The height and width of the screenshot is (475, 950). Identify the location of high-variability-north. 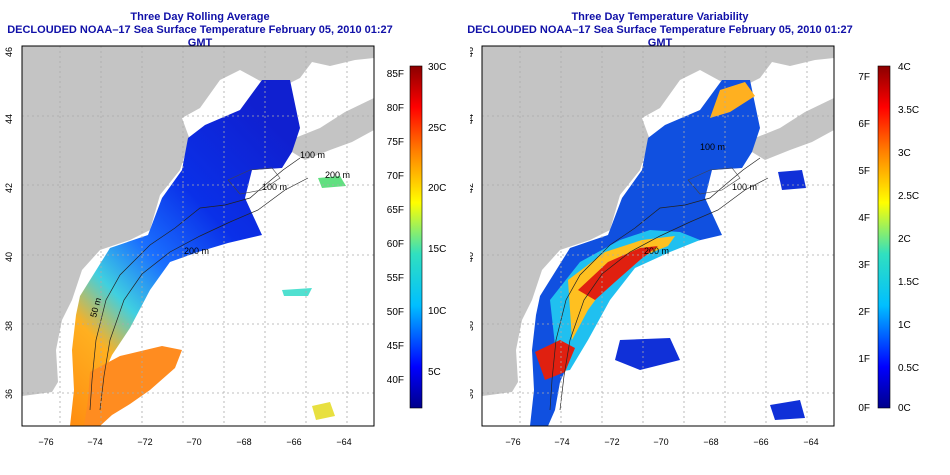
(732, 100).